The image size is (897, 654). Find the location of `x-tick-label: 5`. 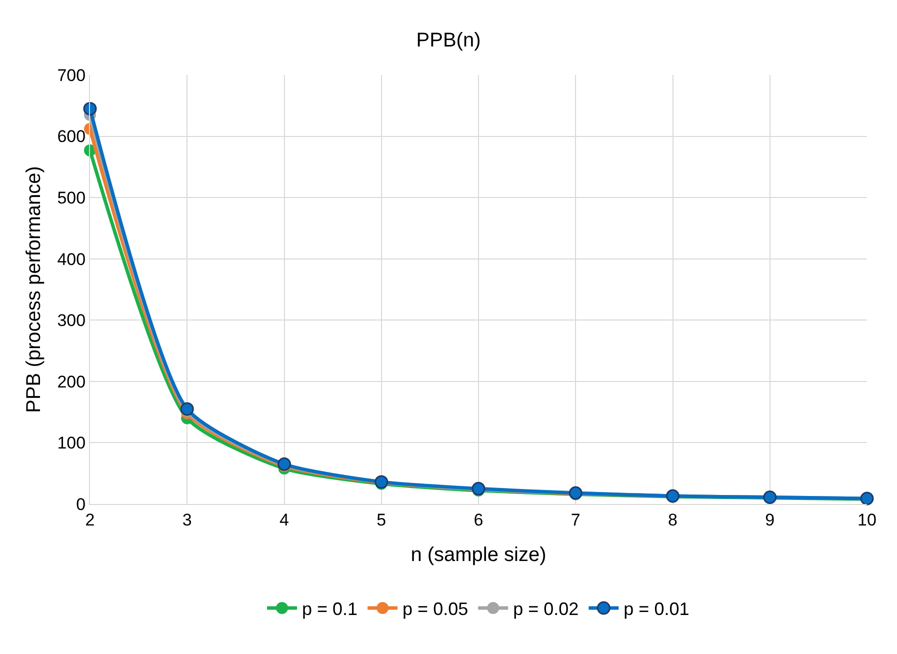

x-tick-label: 5 is located at coordinates (381, 520).